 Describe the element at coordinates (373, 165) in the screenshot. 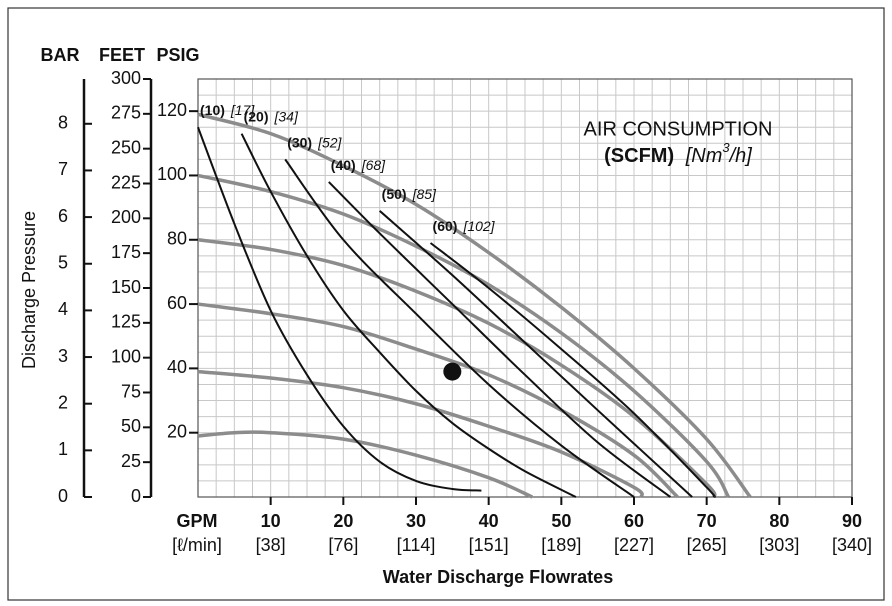

I see `curve-label-metric: [68]` at that location.